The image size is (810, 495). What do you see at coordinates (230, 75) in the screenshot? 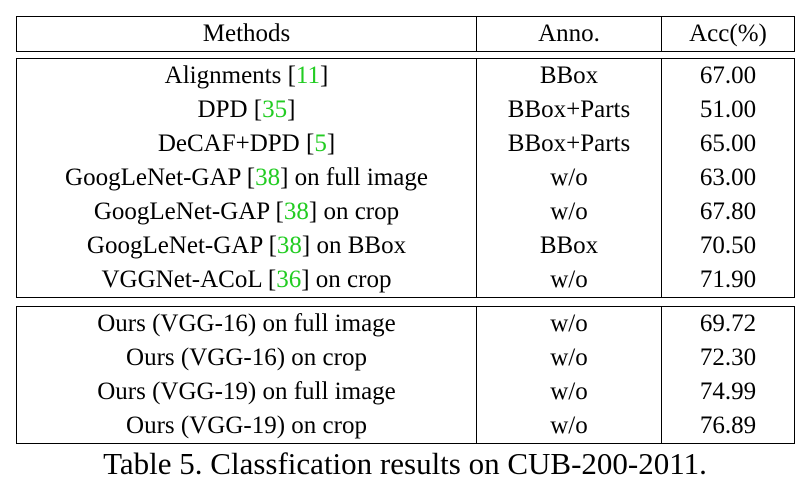
I see `method-name: Alignments [` at bounding box center [230, 75].